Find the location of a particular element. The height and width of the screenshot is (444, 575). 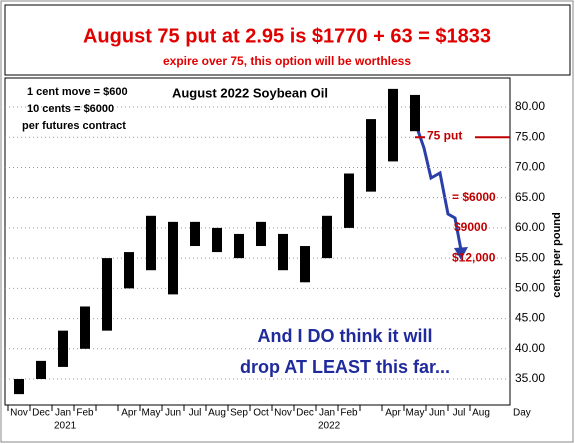

chart-title: August 2022 Soybean Oil is located at coordinates (250, 92).